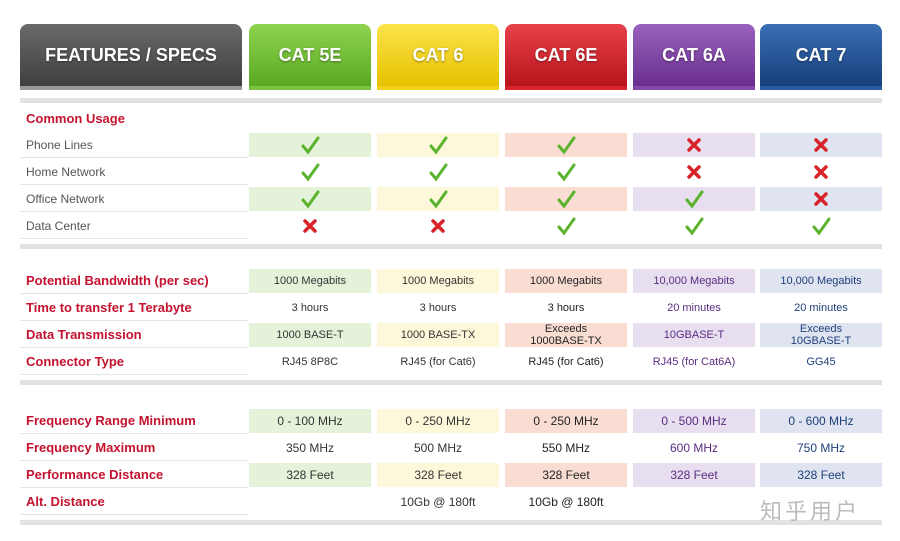  I want to click on row-label: Phone Lines, so click(134, 145).